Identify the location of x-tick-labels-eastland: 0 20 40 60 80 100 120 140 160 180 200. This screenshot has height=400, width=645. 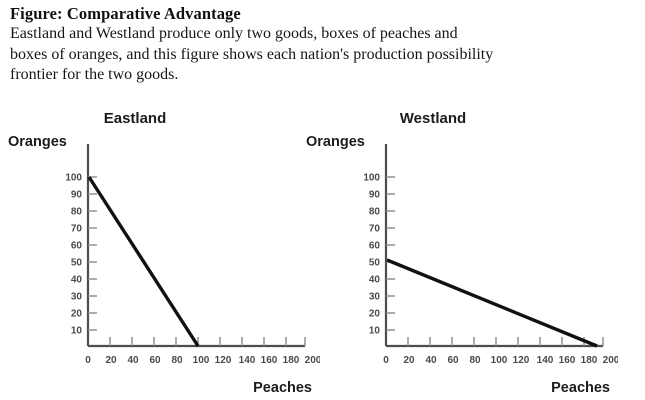
(202, 360).